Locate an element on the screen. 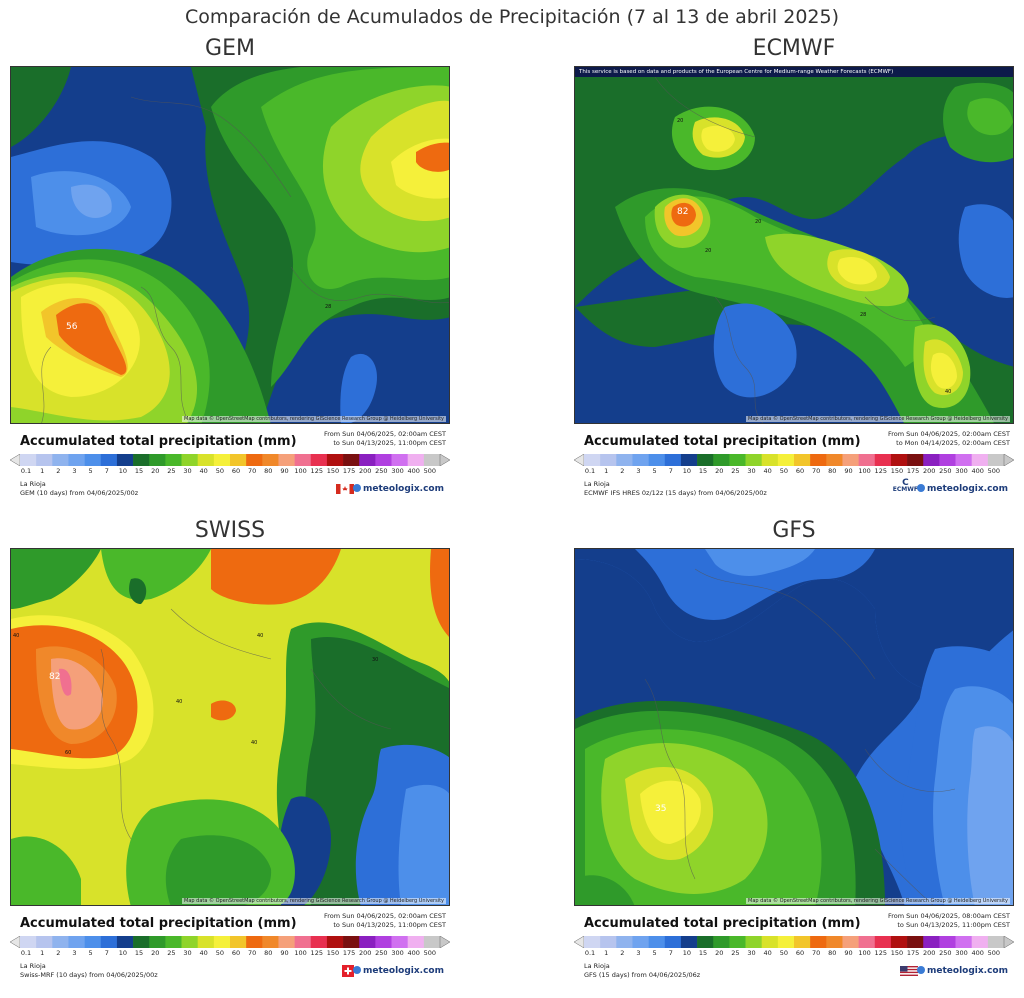  scale-tick-label: 1 is located at coordinates (42, 471).